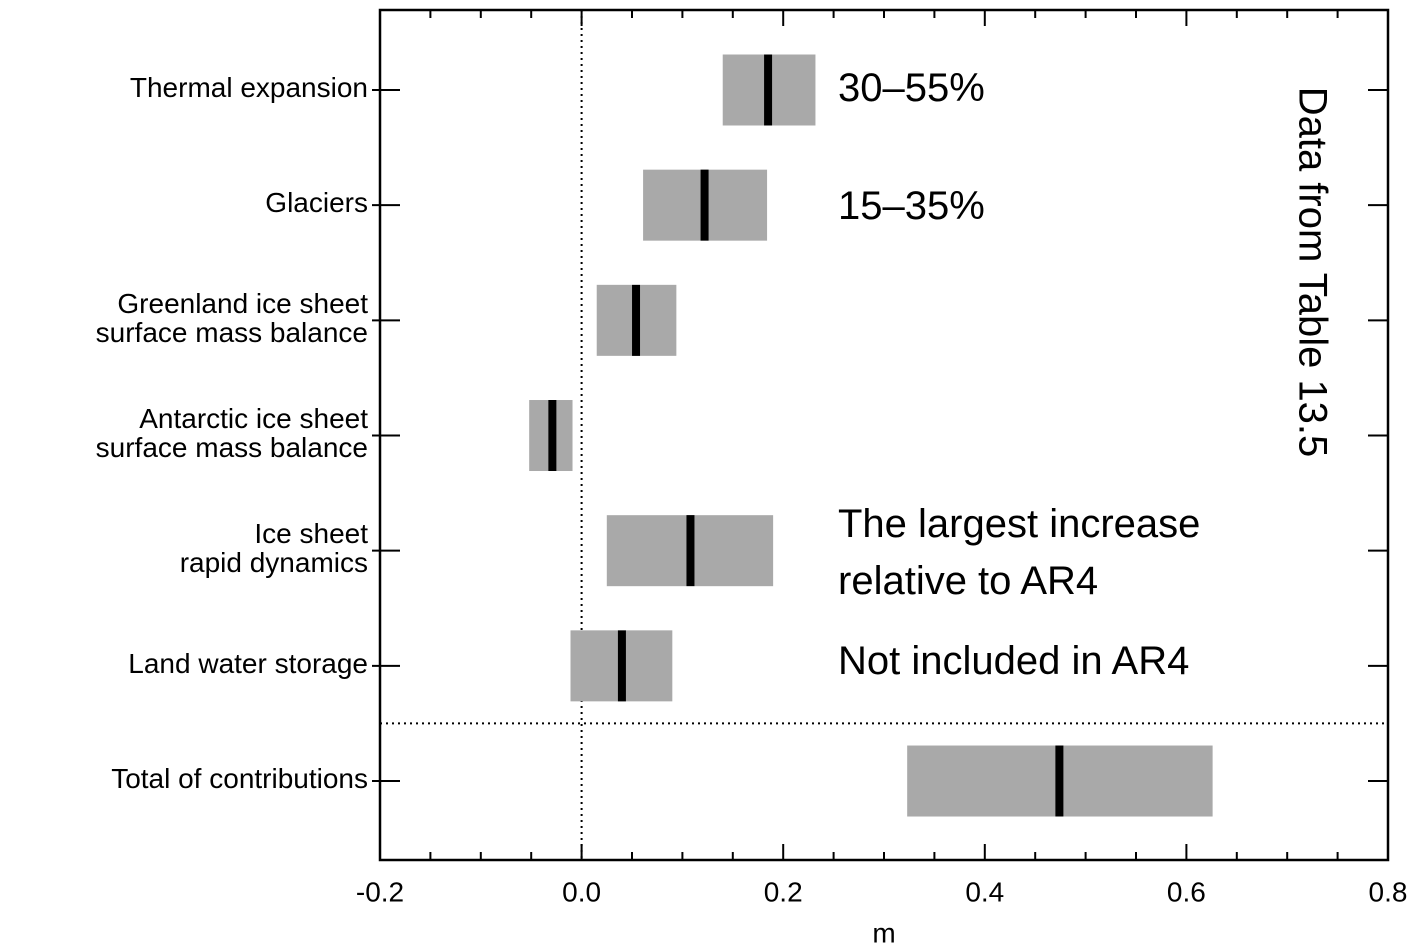 This screenshot has width=1414, height=949. What do you see at coordinates (984, 891) in the screenshot?
I see `x-tick-label: 0.4` at bounding box center [984, 891].